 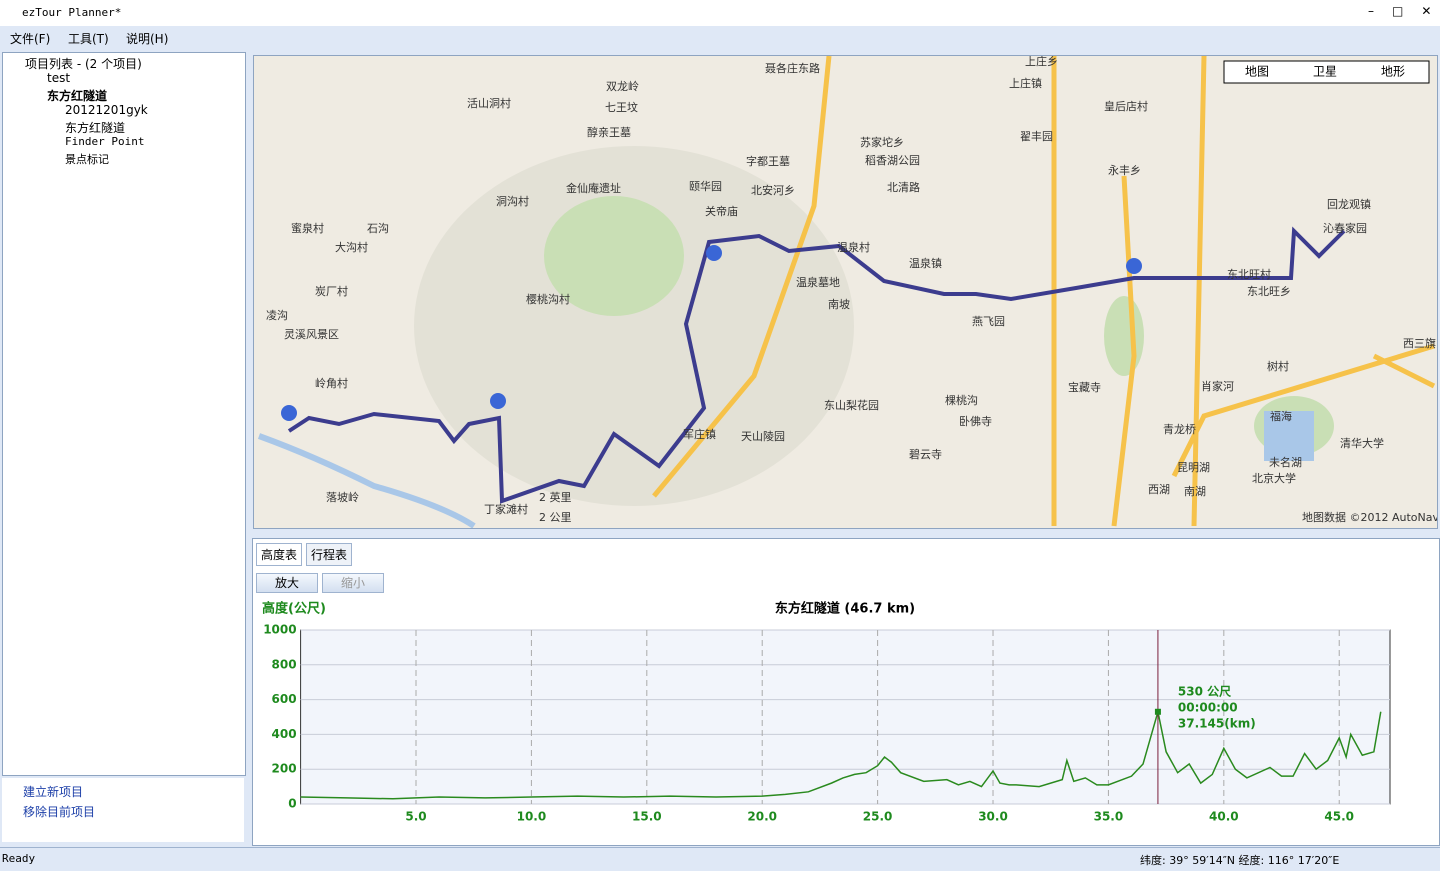 What do you see at coordinates (993, 817) in the screenshot?
I see `x-tick-label: 30.0` at bounding box center [993, 817].